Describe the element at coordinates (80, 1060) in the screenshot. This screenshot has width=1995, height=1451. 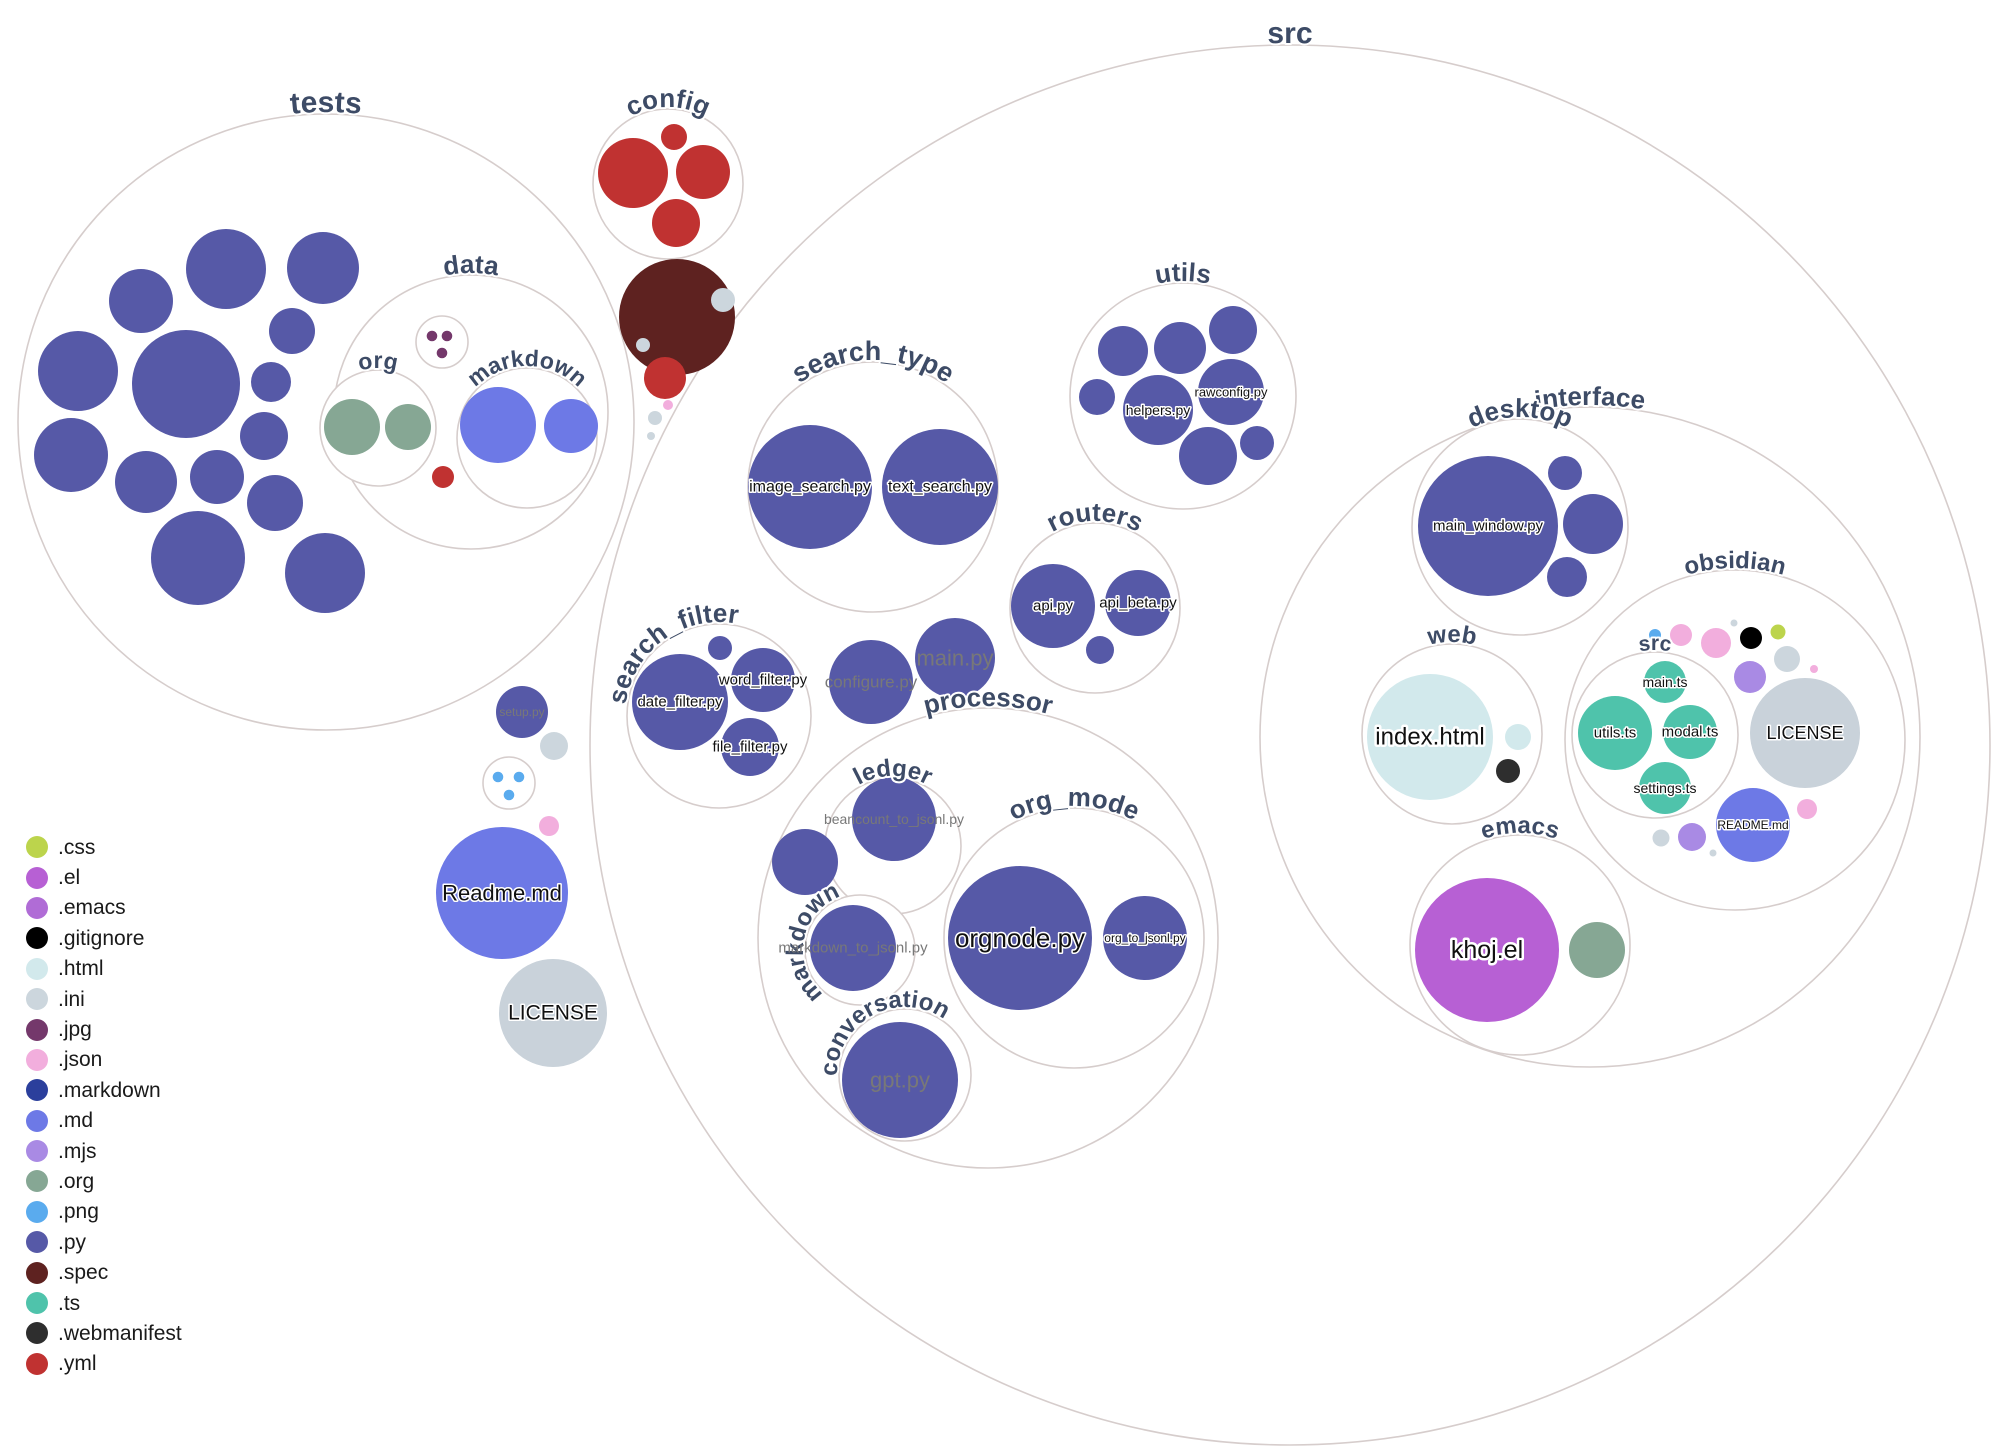
I see `legend-label-json: .json` at that location.